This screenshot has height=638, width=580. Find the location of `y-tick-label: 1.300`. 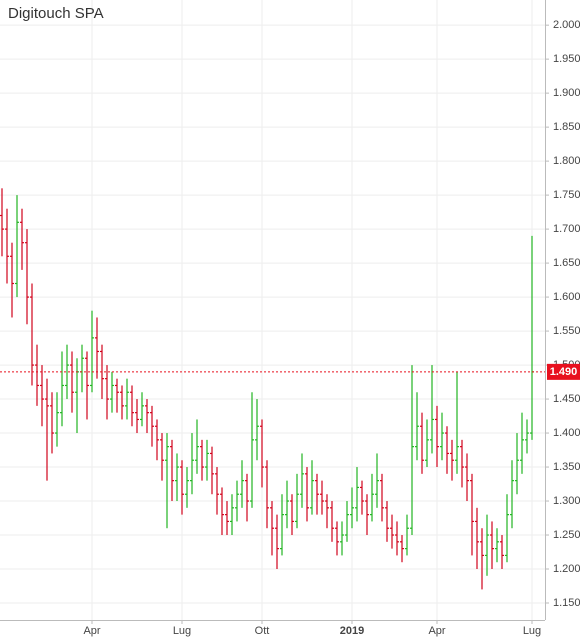

y-tick-label: 1.300 is located at coordinates (566, 501).